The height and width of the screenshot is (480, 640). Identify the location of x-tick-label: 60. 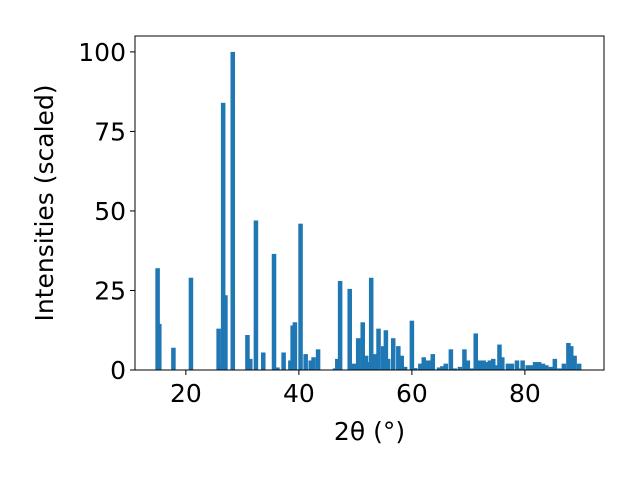
(412, 393).